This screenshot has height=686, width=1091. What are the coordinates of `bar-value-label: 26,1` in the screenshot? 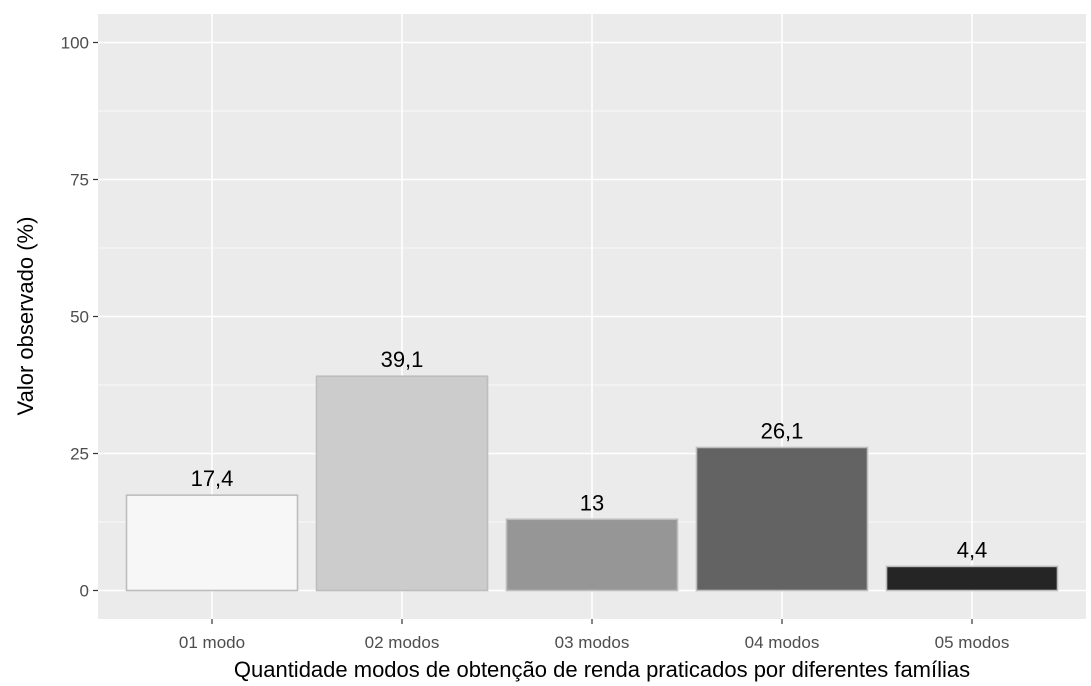 It's located at (782, 430).